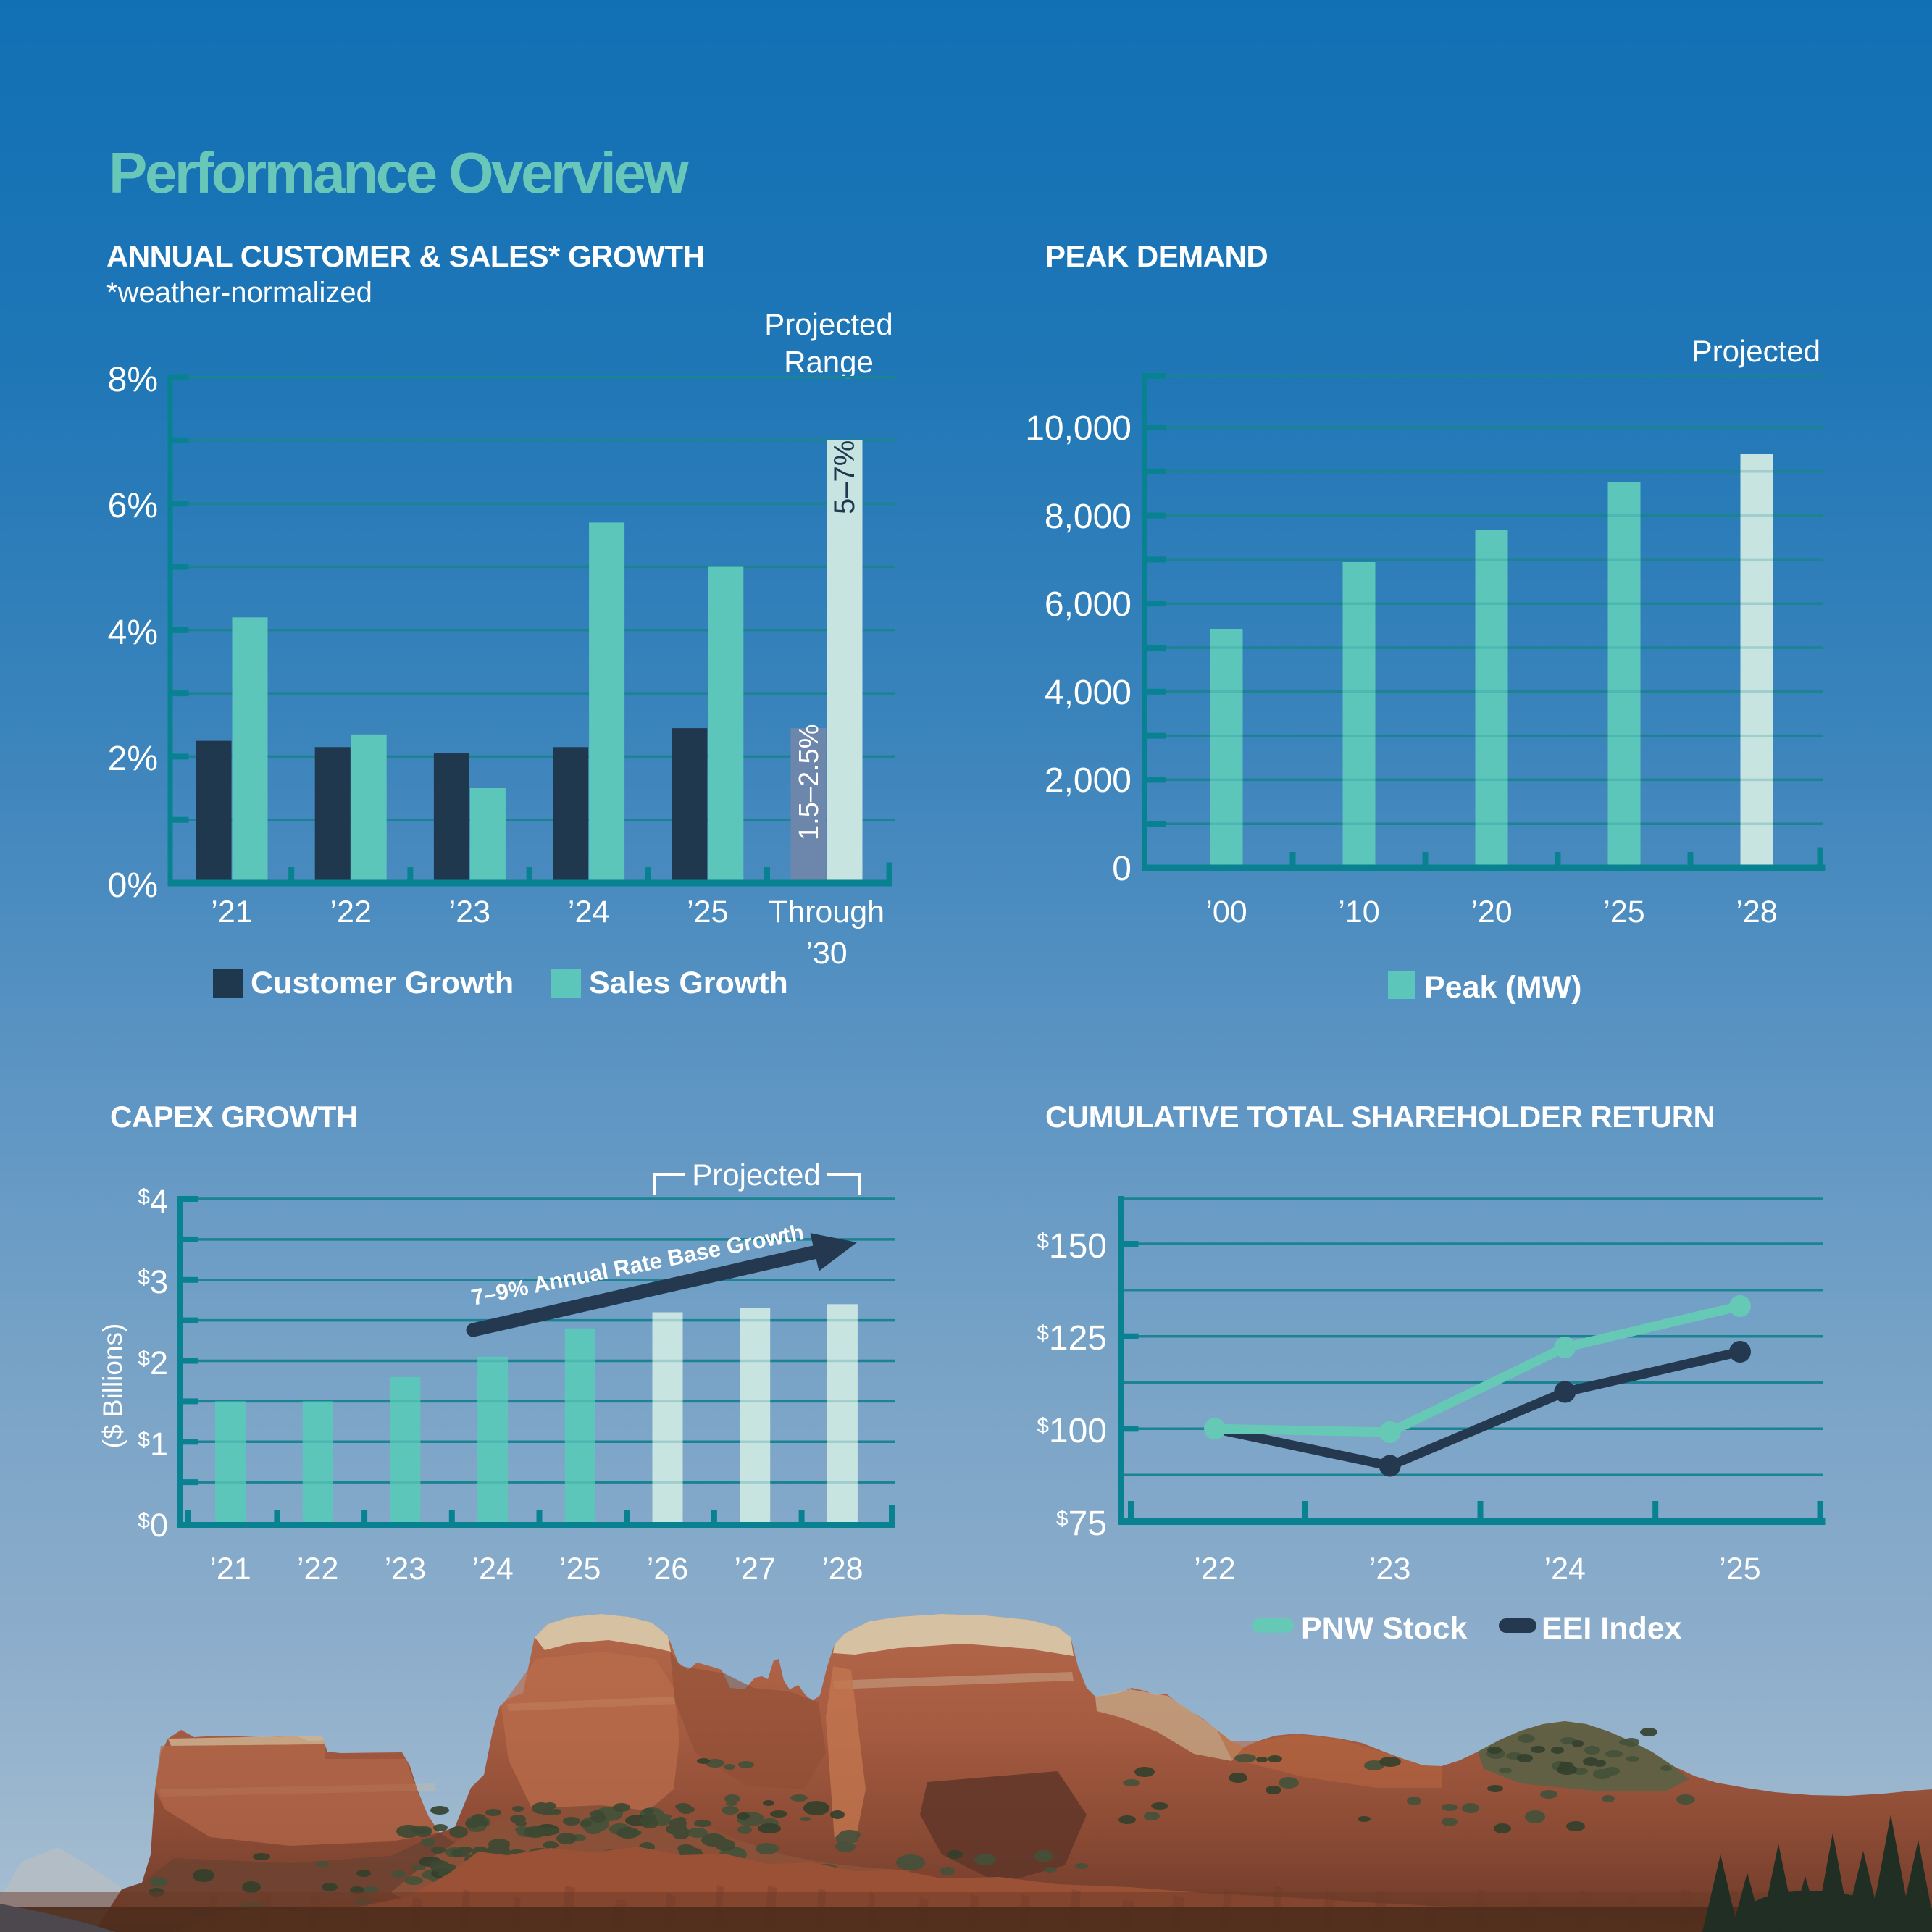 The height and width of the screenshot is (1932, 1932). What do you see at coordinates (153, 1444) in the screenshot?
I see `svg-text: $1` at bounding box center [153, 1444].